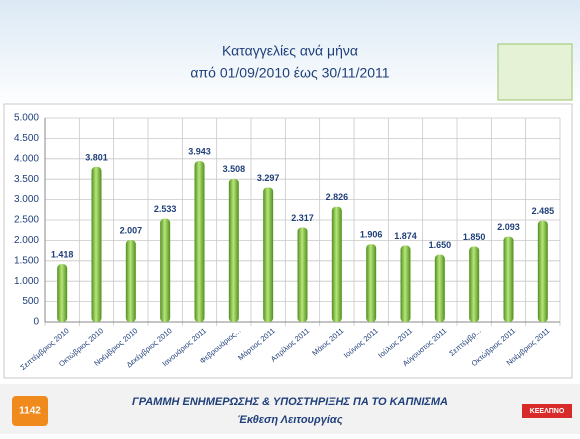 This screenshot has width=580, height=439. I want to click on value-label: 1.850, so click(474, 237).